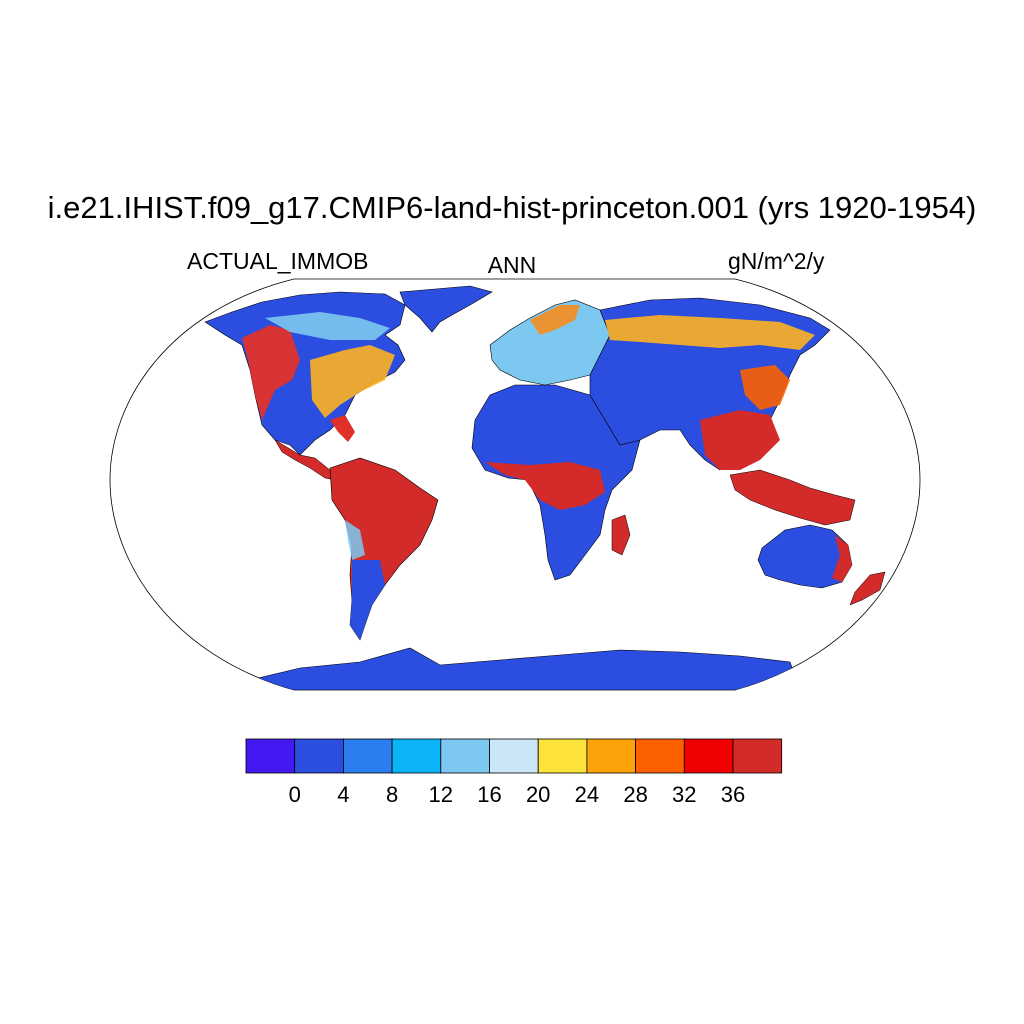 This screenshot has width=1024, height=1024. What do you see at coordinates (684, 794) in the screenshot?
I see `colorbar-tick-label: 32` at bounding box center [684, 794].